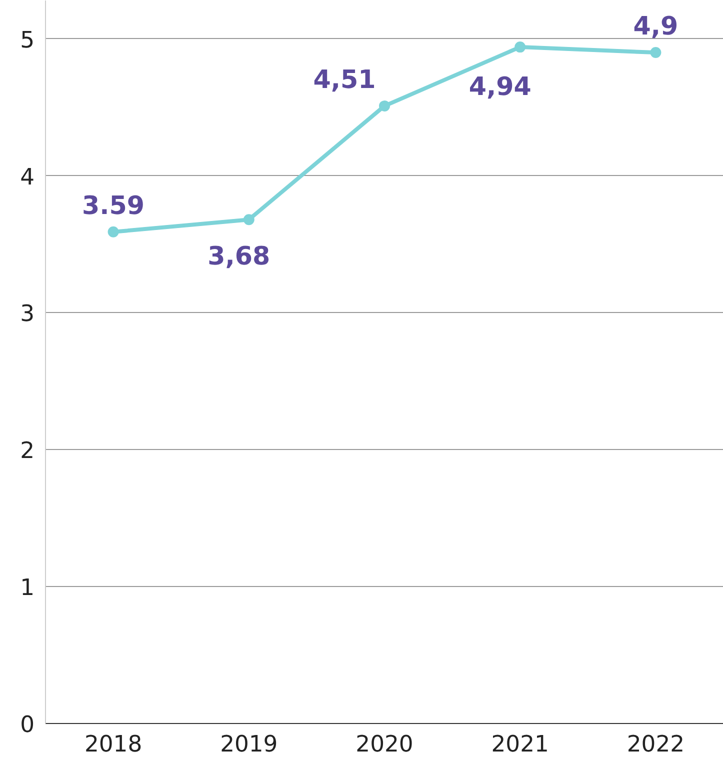  I want to click on y-tick-label: 1, so click(27, 588).